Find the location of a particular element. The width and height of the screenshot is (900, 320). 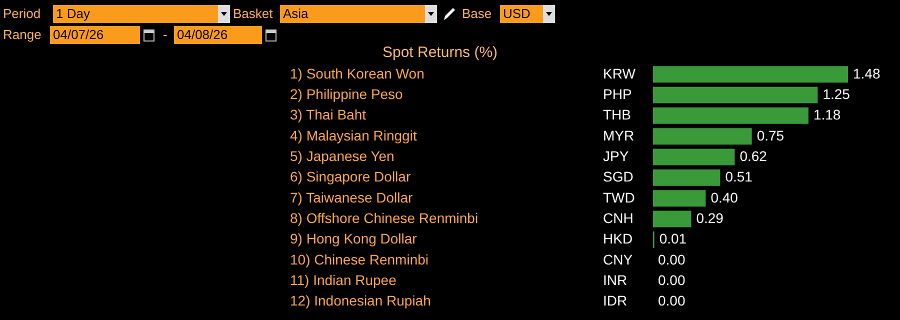

data-label: 0.29 is located at coordinates (710, 218).